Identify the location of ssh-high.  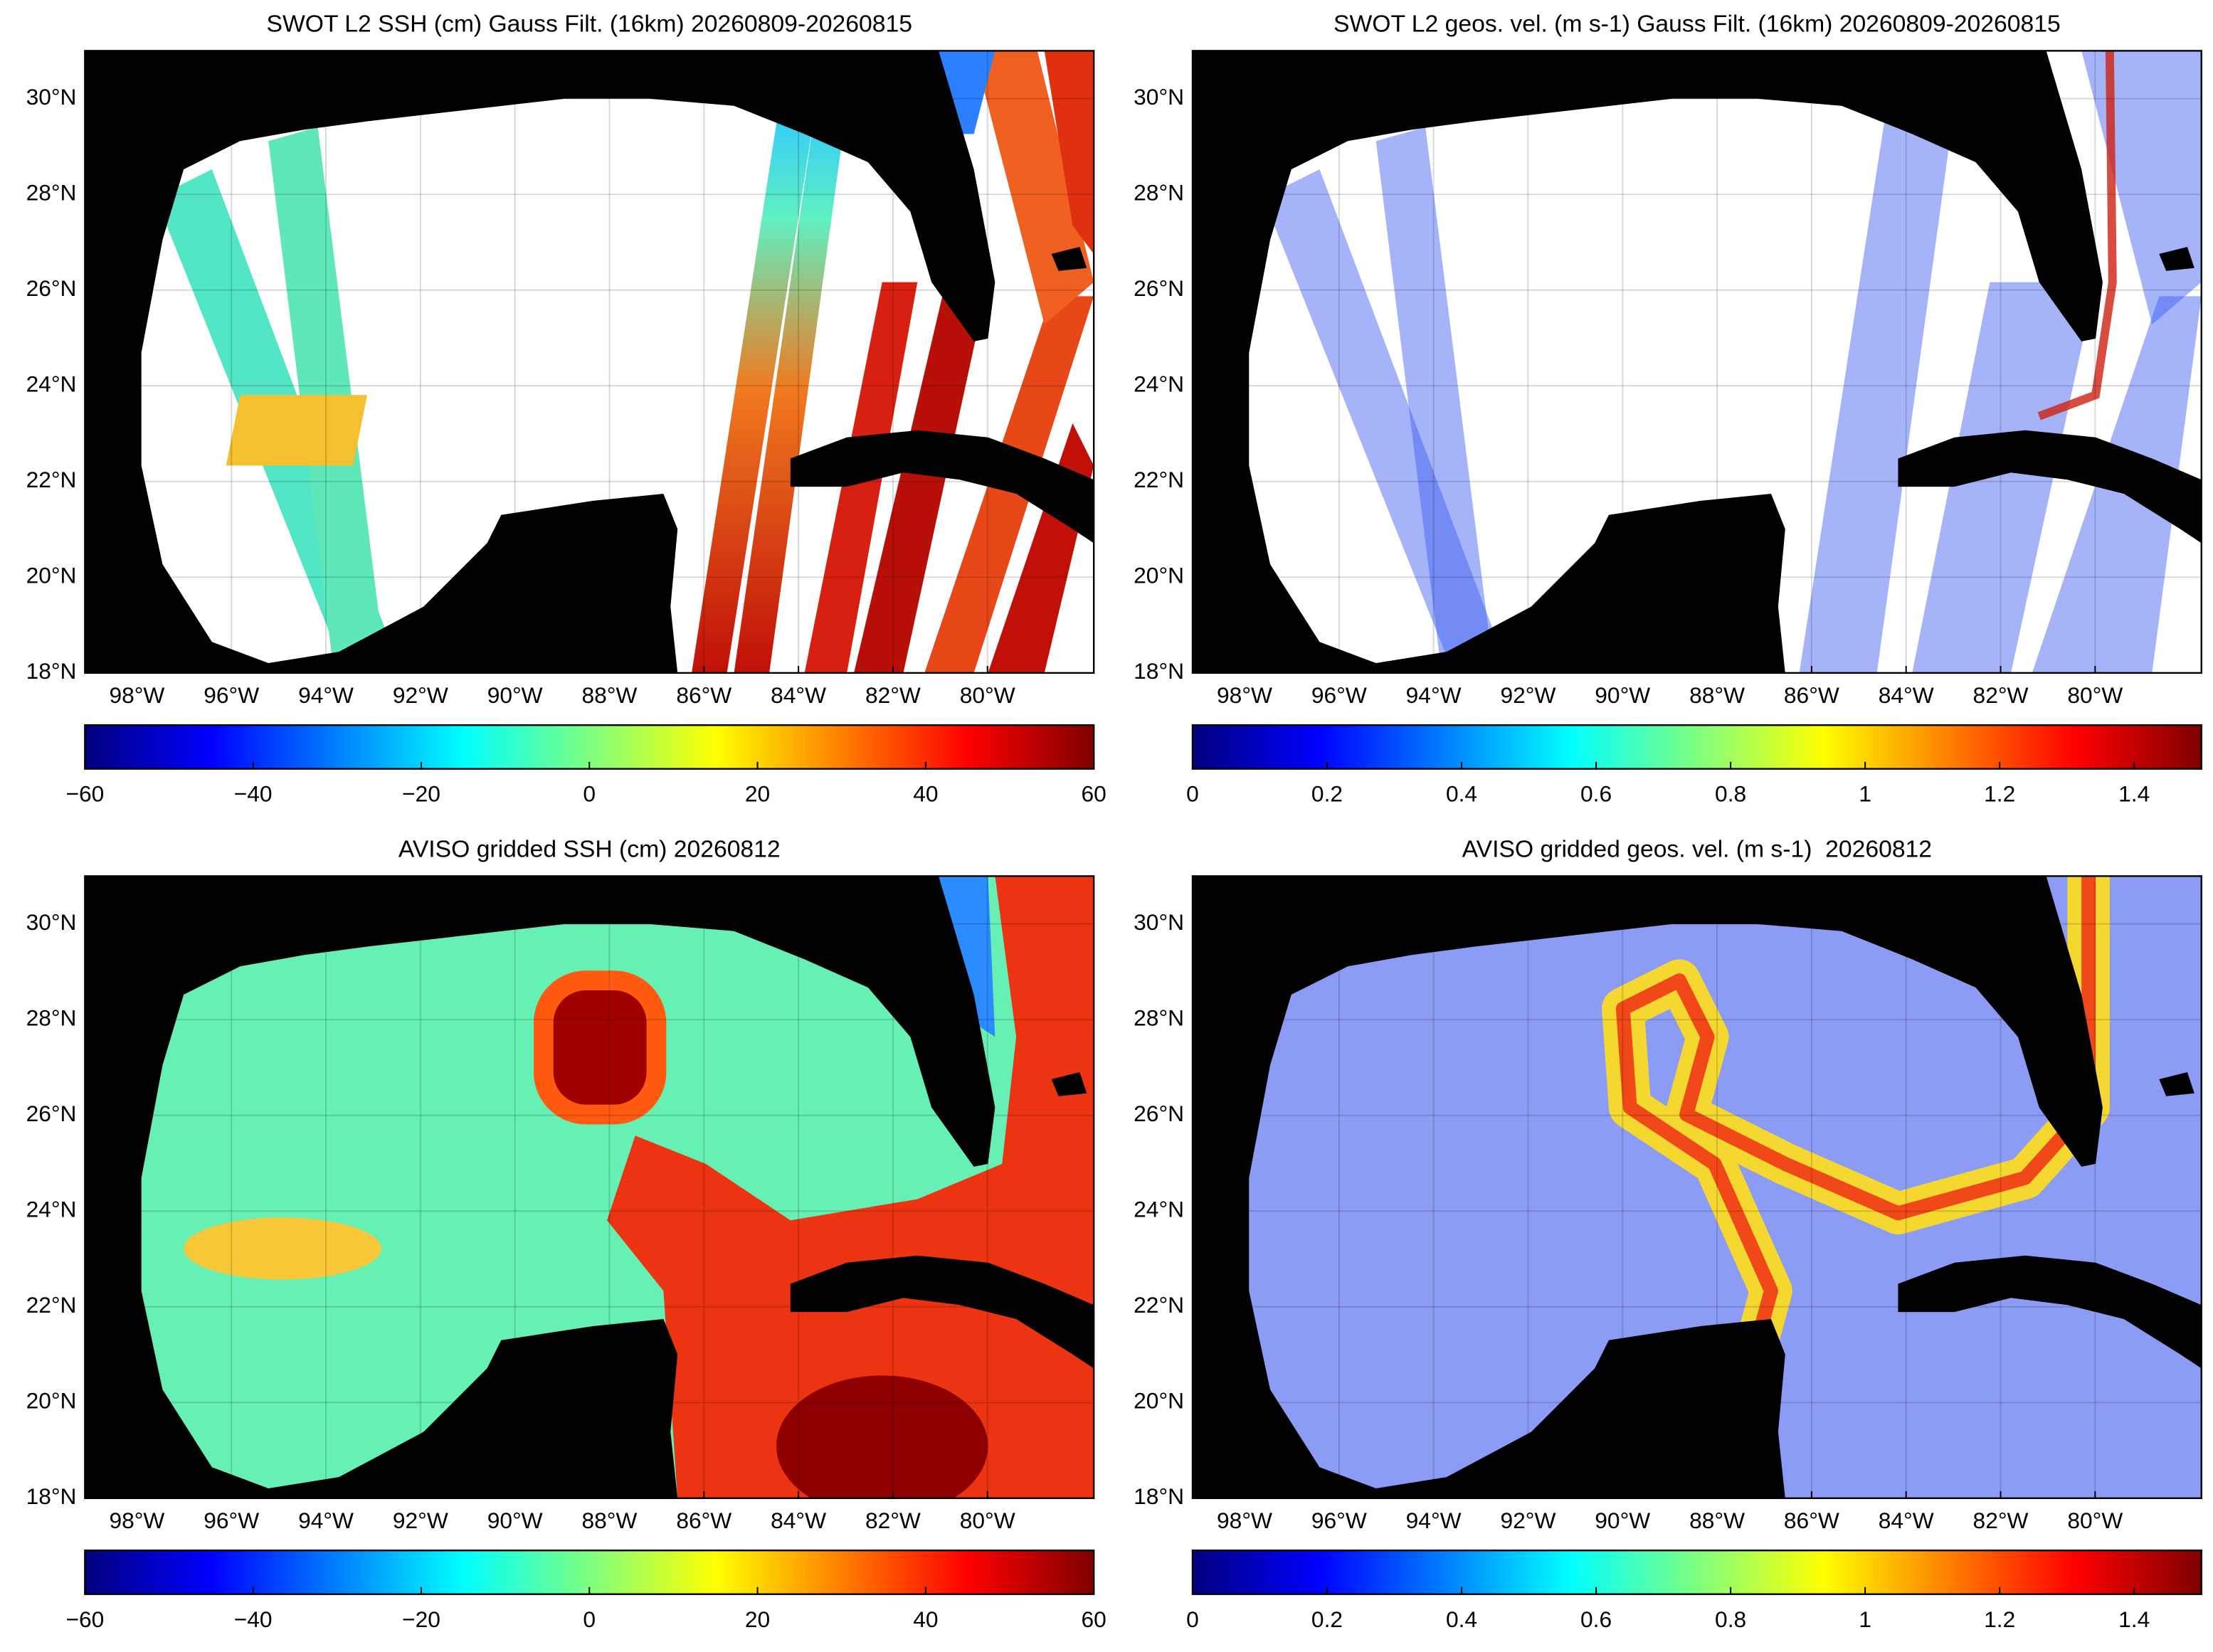
(282, 1248).